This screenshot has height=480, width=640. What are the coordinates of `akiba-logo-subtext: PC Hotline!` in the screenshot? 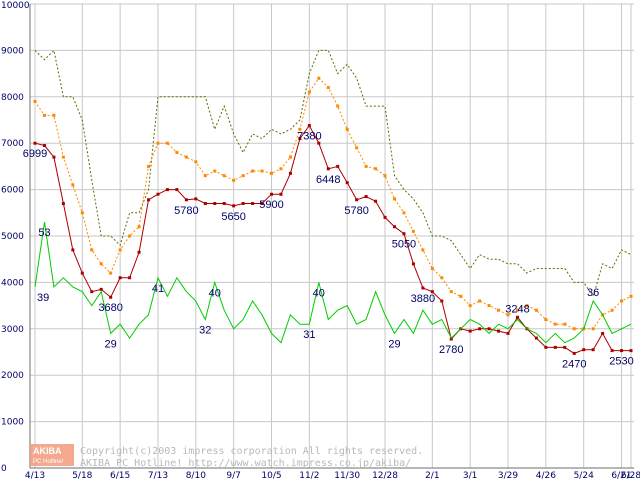 It's located at (48, 462).